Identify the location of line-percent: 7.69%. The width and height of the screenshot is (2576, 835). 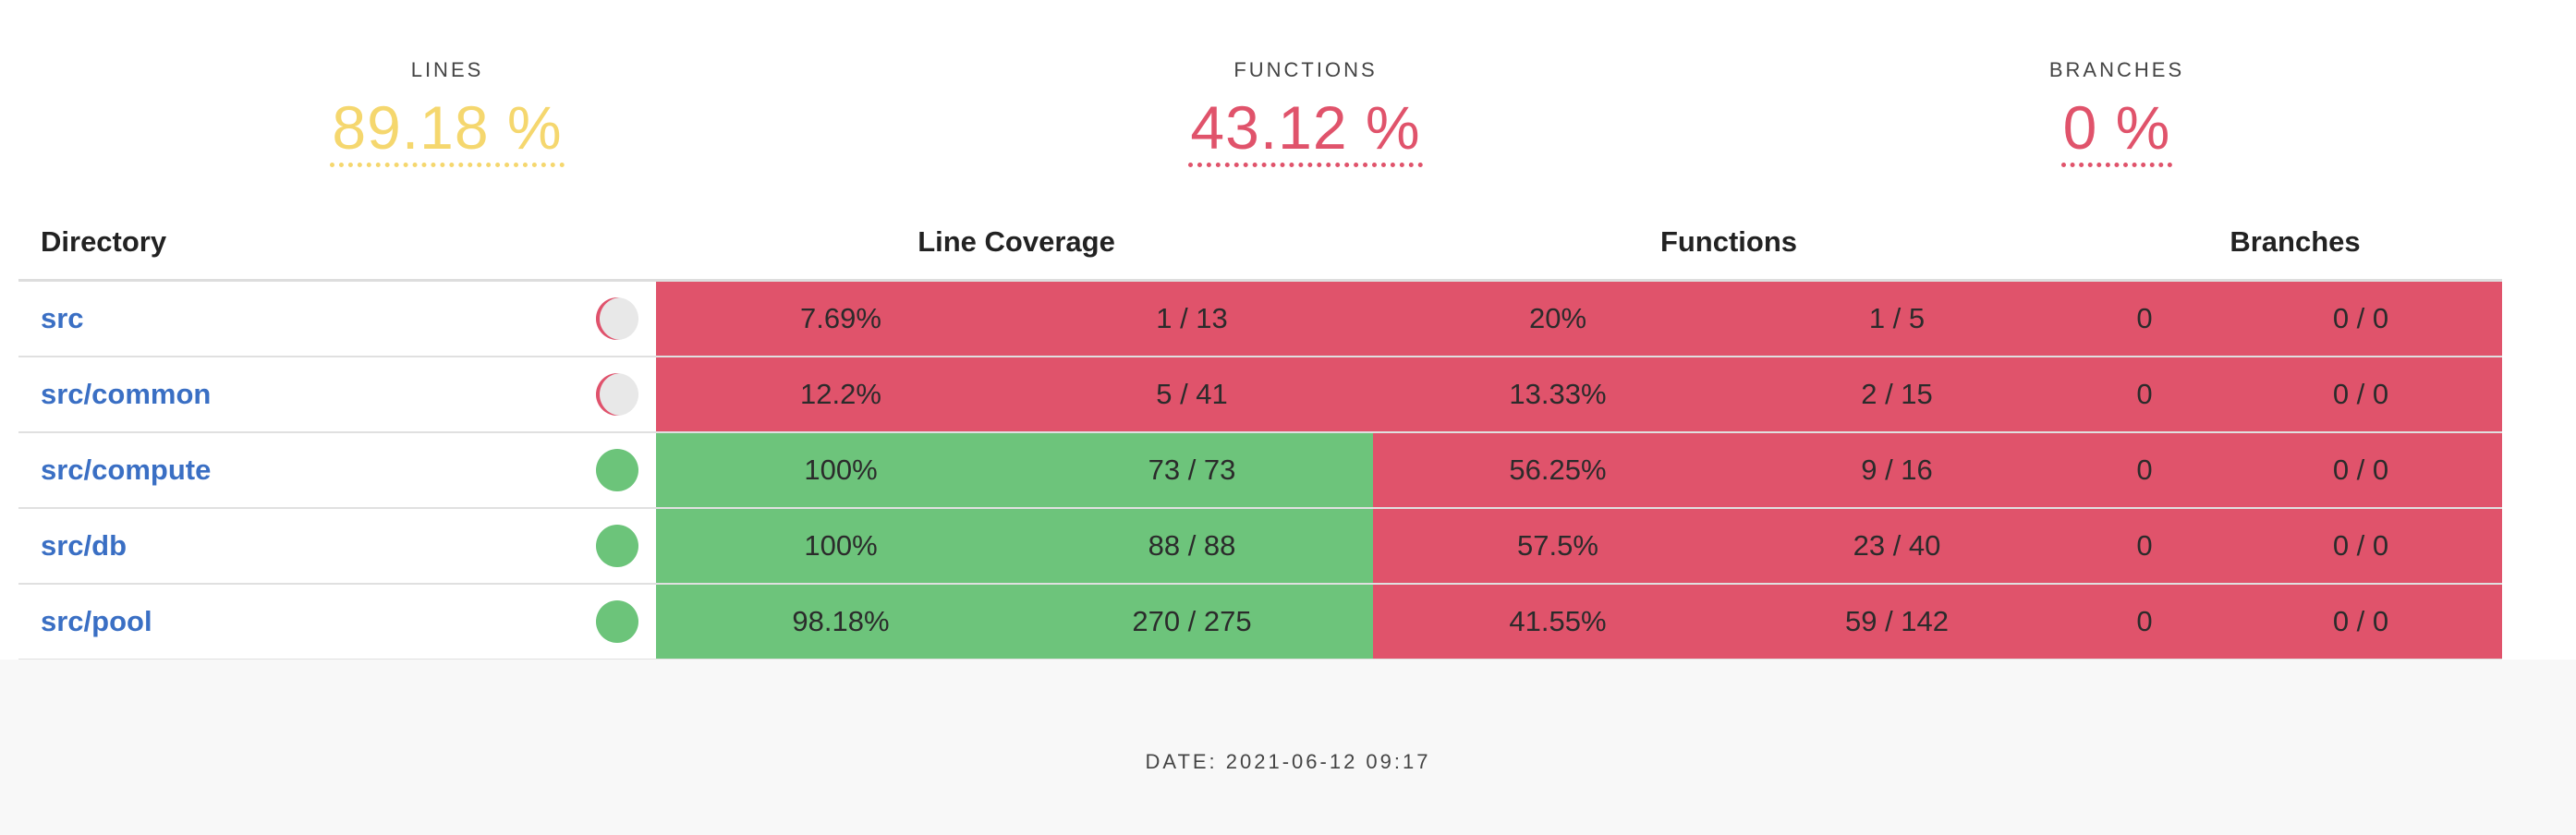
(840, 318).